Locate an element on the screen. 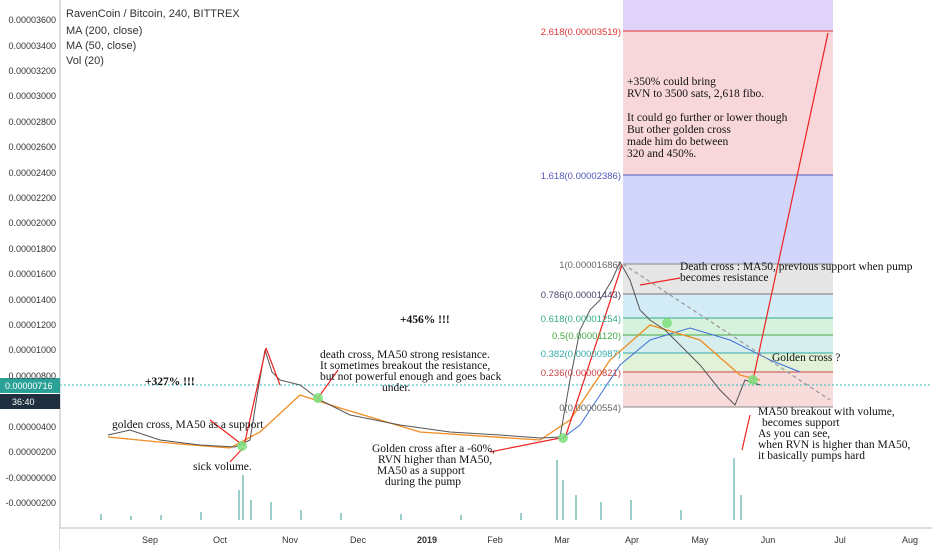 The height and width of the screenshot is (550, 932). annotation: MA50 as a support is located at coordinates (421, 471).